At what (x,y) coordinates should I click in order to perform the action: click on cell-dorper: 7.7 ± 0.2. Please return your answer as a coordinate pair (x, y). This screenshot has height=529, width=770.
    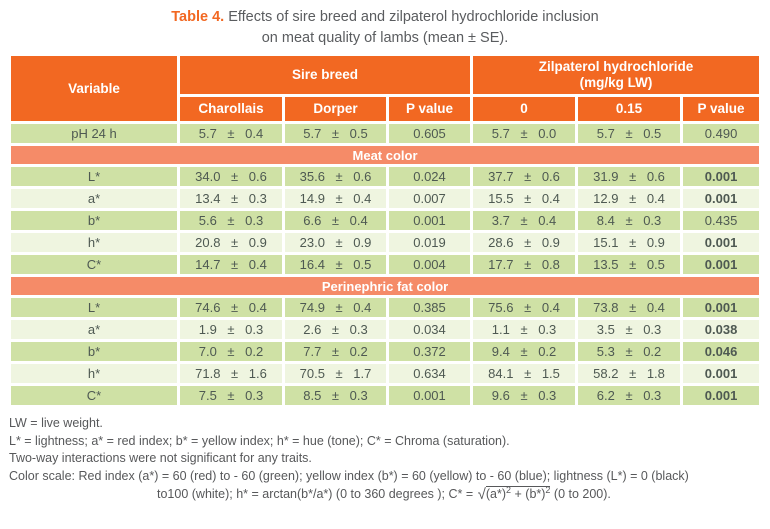
    Looking at the image, I should click on (335, 351).